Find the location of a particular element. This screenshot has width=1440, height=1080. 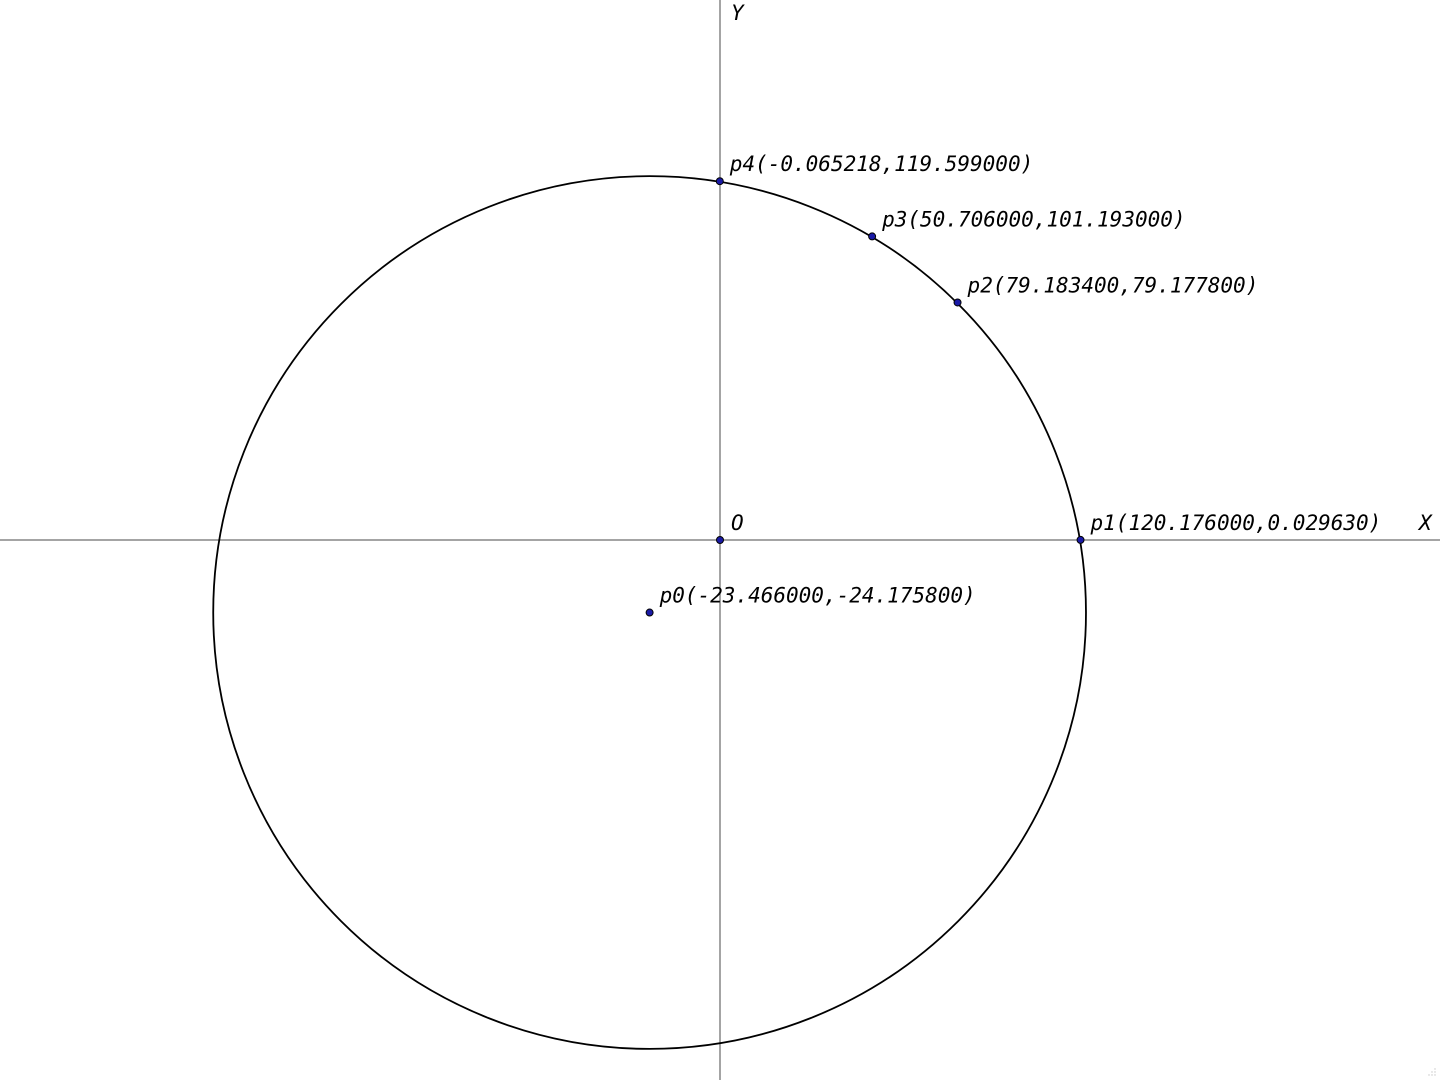

point-label-p1: p1(120.176000,0.029630) is located at coordinates (1236, 523).